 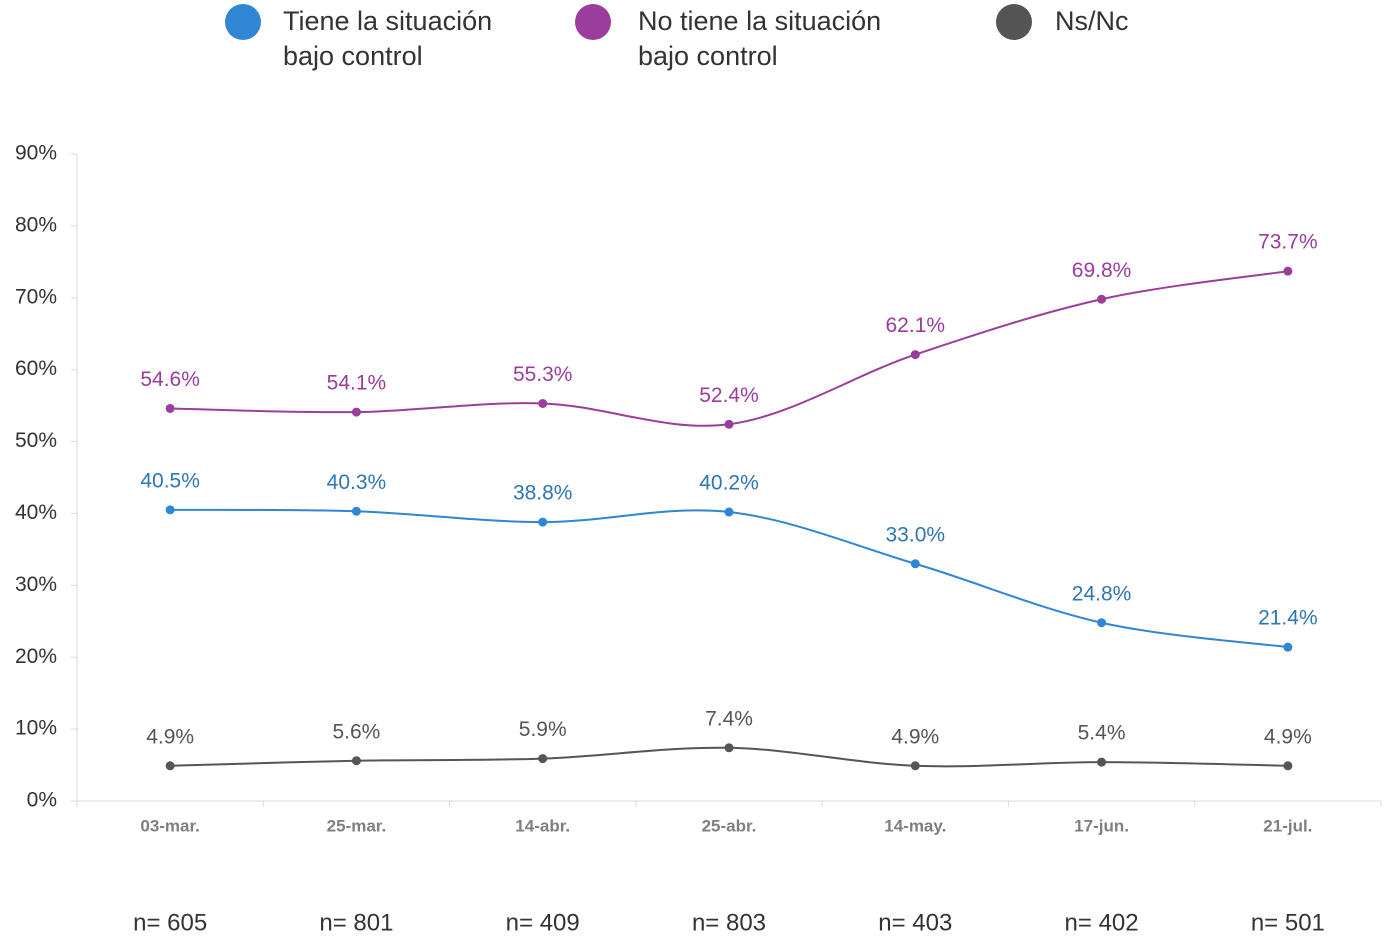 What do you see at coordinates (170, 922) in the screenshot?
I see `sample-size: n= 605` at bounding box center [170, 922].